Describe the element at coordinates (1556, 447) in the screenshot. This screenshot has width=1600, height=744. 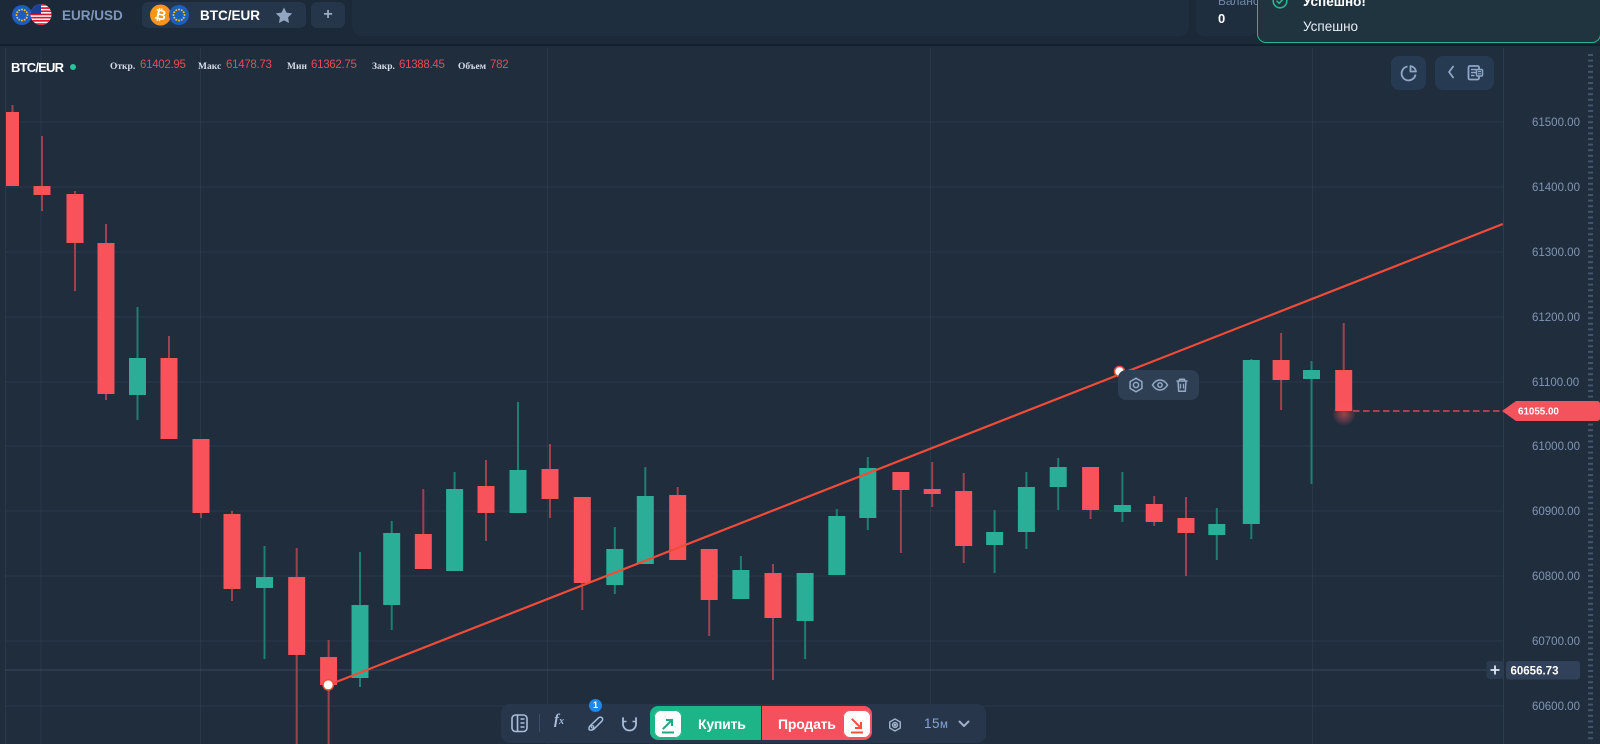
I see `svg-text: 61000.00` at that location.